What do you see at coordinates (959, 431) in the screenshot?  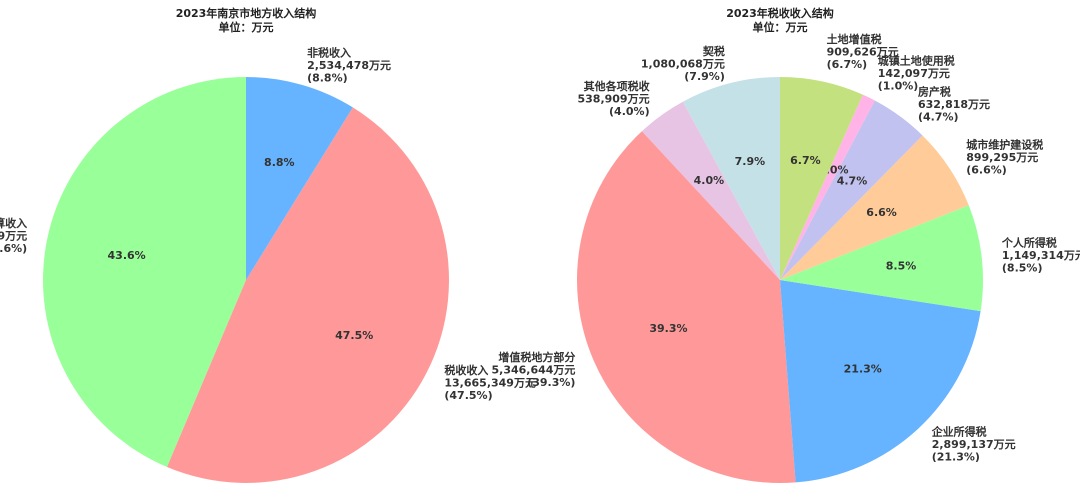 I see `slice-name: 企业所得税` at bounding box center [959, 431].